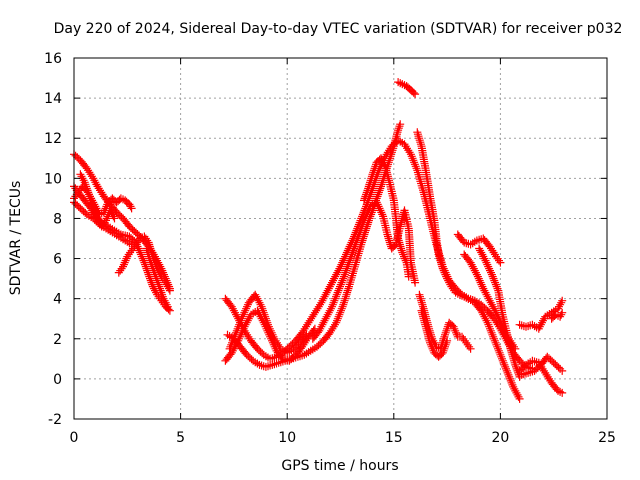 Image resolution: width=640 pixels, height=480 pixels. I want to click on y-tick-label: 12, so click(53, 139).